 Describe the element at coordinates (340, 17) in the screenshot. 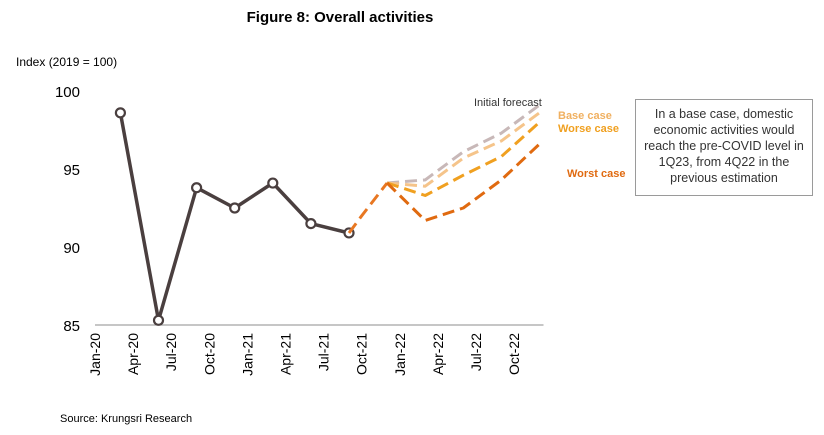

I see `chart-title: Figure 8: Overall activities` at that location.